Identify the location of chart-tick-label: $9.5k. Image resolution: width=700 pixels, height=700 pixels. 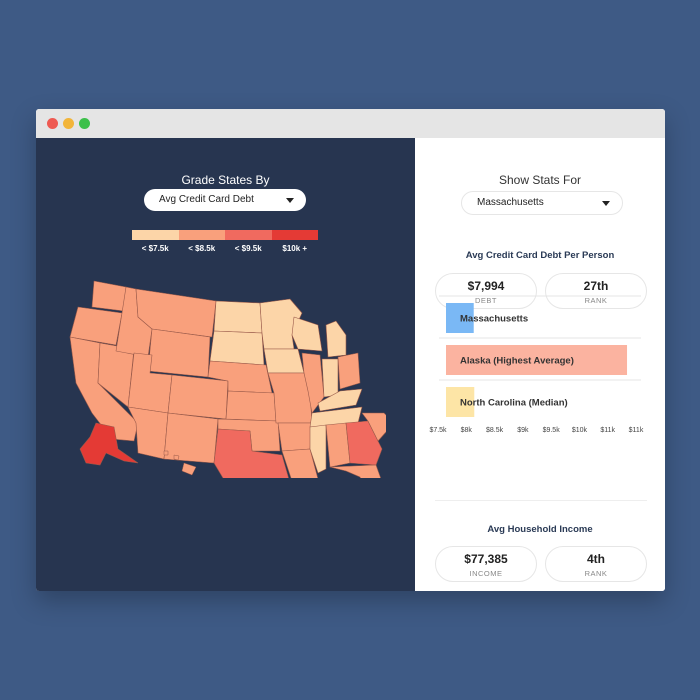
(552, 430).